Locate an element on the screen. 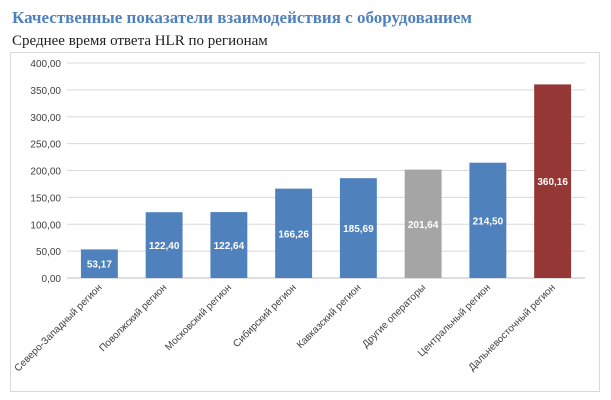 The height and width of the screenshot is (400, 611). data-label: 214,50 is located at coordinates (488, 221).